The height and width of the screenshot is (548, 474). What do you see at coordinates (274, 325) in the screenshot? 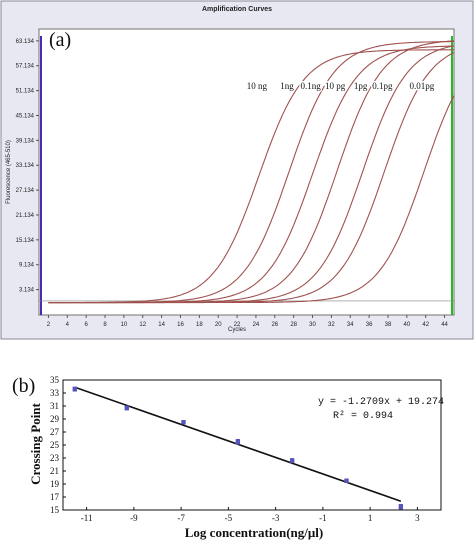
I see `x-tick-label: 26` at bounding box center [274, 325].